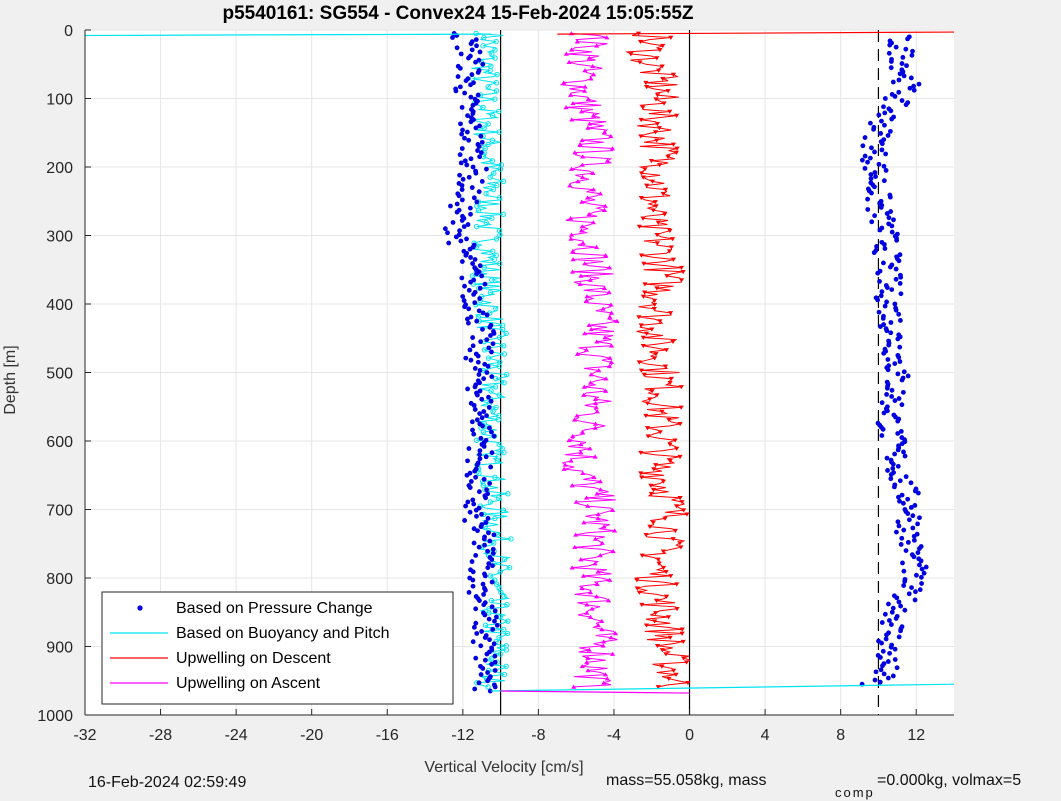 The image size is (1061, 801). Describe the element at coordinates (167, 782) in the screenshot. I see `footer-timestamp: 16-Feb-2024 02:59:49` at that location.